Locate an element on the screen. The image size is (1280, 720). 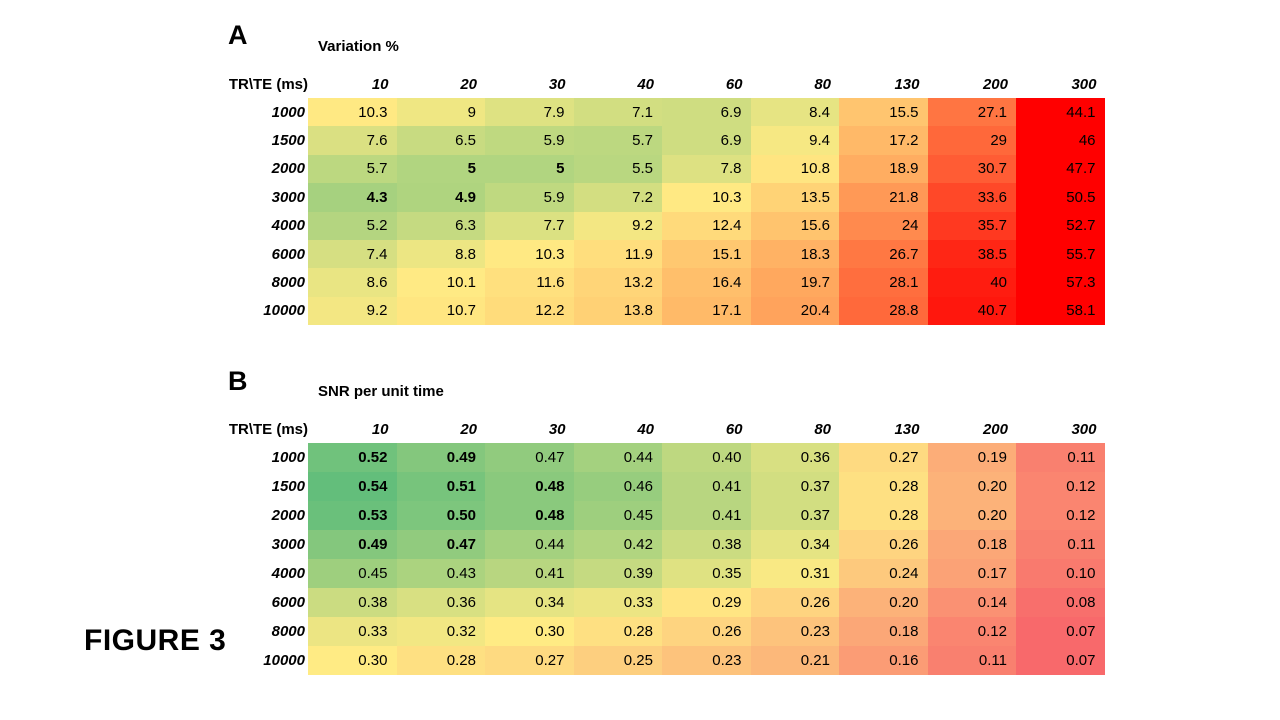
heatmap-cell: 0.08 is located at coordinates (1060, 602).